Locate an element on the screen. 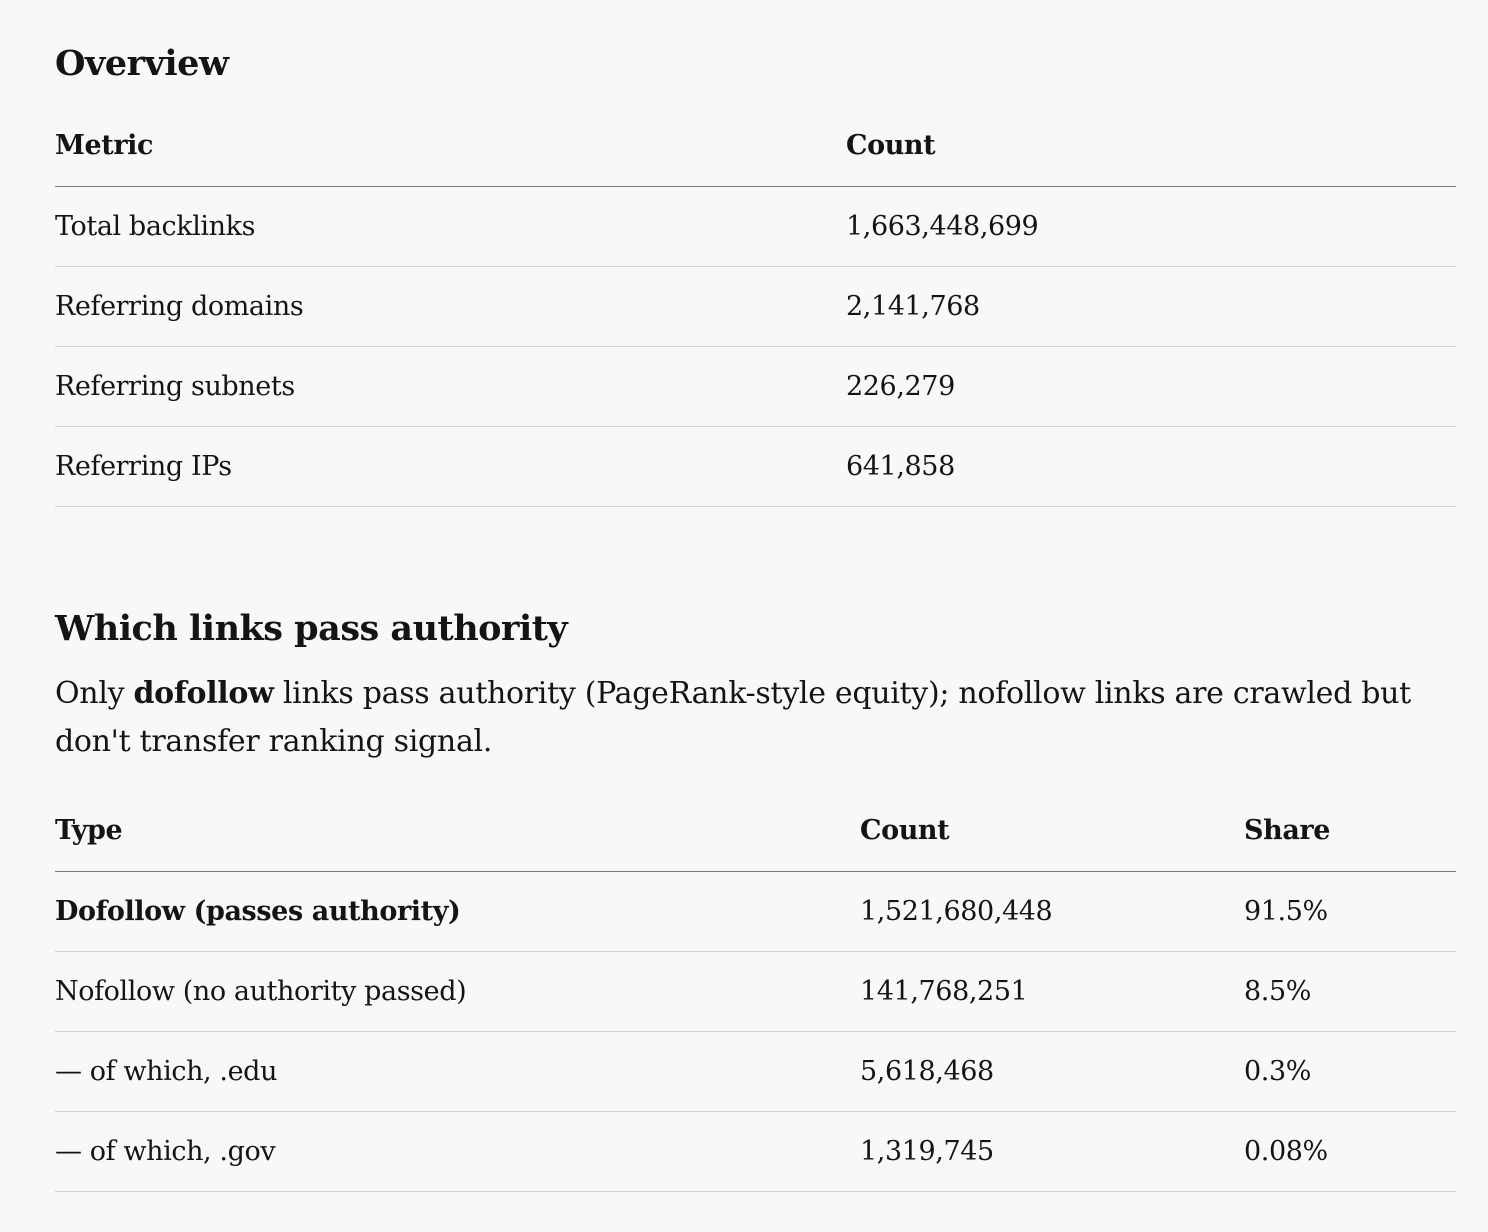 The height and width of the screenshot is (1232, 1488). table-row: Referring domains 2,141,768 is located at coordinates (755, 306).